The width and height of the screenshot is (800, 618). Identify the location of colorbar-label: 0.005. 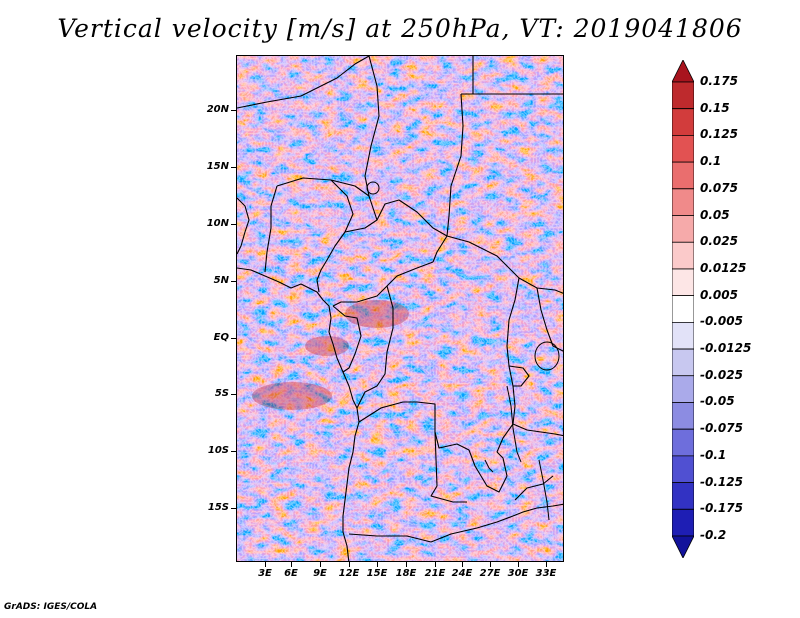
(719, 294).